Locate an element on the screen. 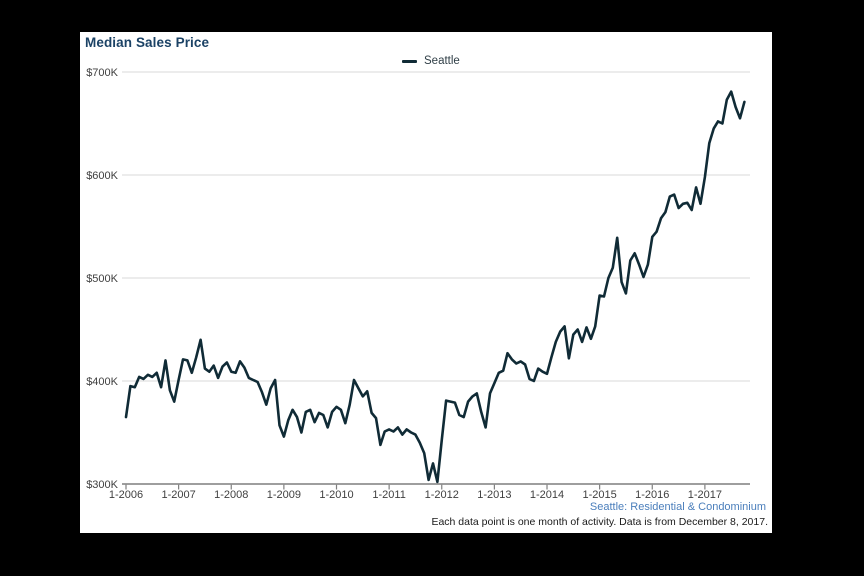 The image size is (864, 576). x-tick-label: 1-2012 is located at coordinates (442, 495).